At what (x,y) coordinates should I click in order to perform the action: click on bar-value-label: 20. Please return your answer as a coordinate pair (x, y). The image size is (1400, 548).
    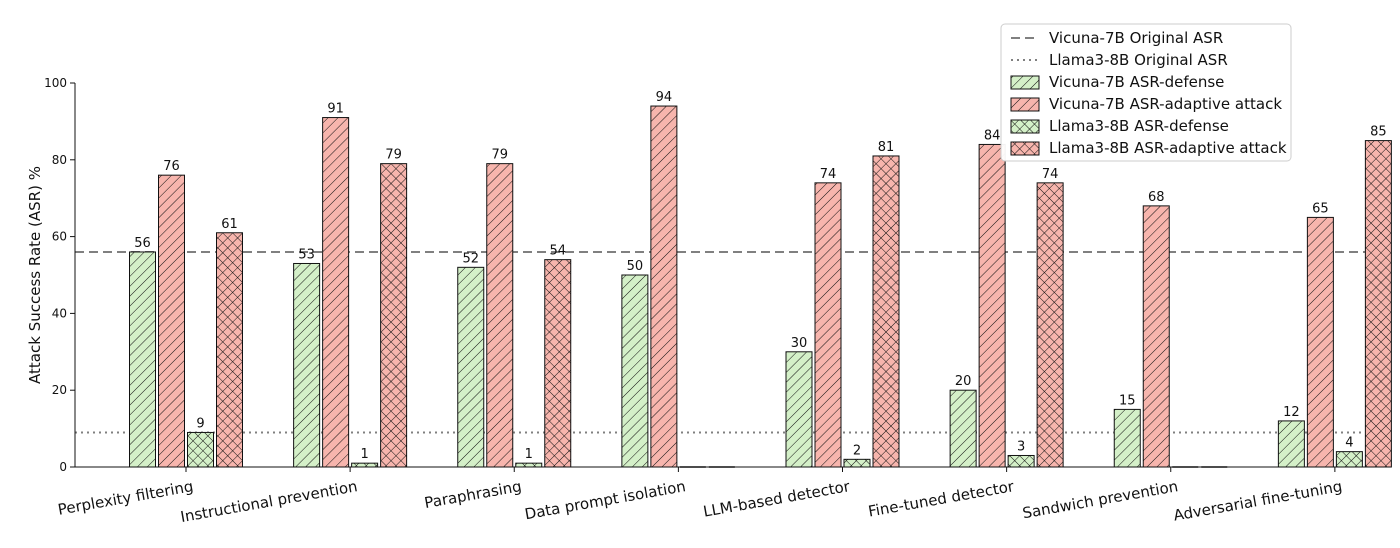
    Looking at the image, I should click on (963, 381).